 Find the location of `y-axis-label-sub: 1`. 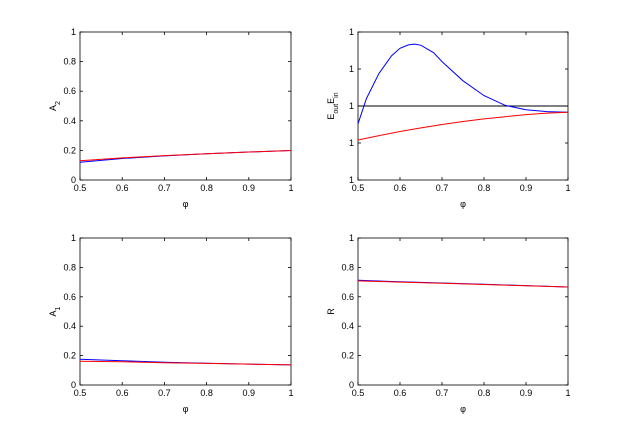

y-axis-label-sub: 1 is located at coordinates (58, 308).